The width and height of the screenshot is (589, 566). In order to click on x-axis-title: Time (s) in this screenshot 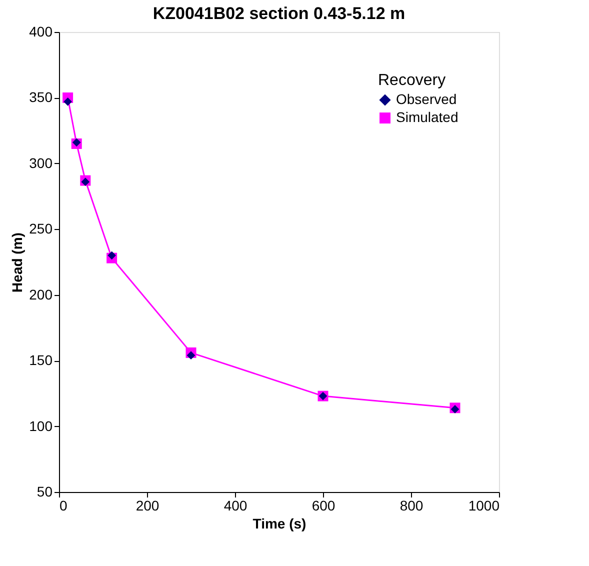, I will do `click(279, 524)`.